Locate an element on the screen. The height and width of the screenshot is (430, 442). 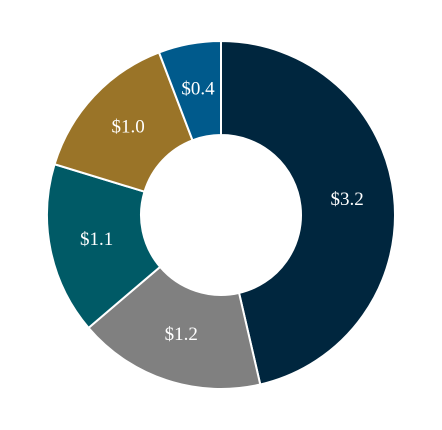
data-label: $1.0 is located at coordinates (128, 127).